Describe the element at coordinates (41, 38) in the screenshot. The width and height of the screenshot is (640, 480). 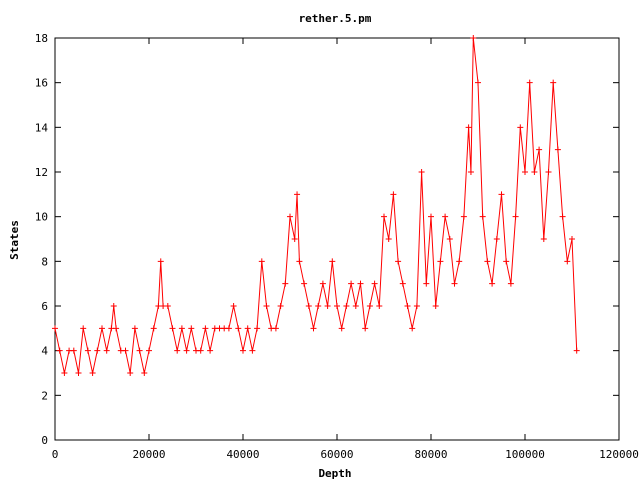
I see `y-tick-label: 18` at that location.